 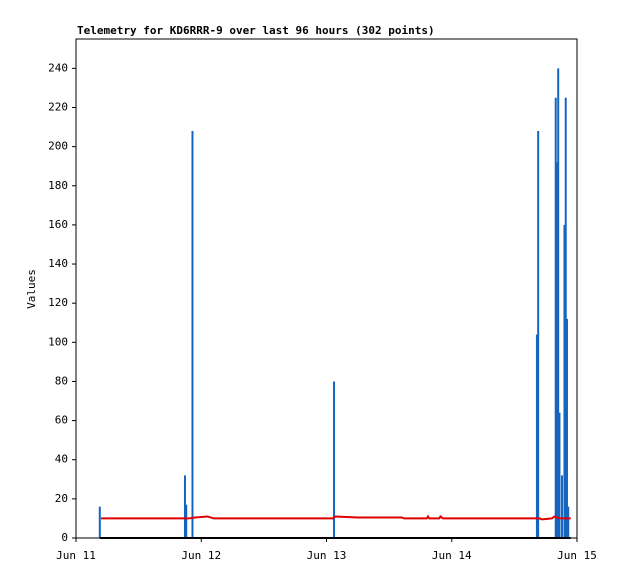 I want to click on x-tick-label: Jun 14, so click(x=452, y=555).